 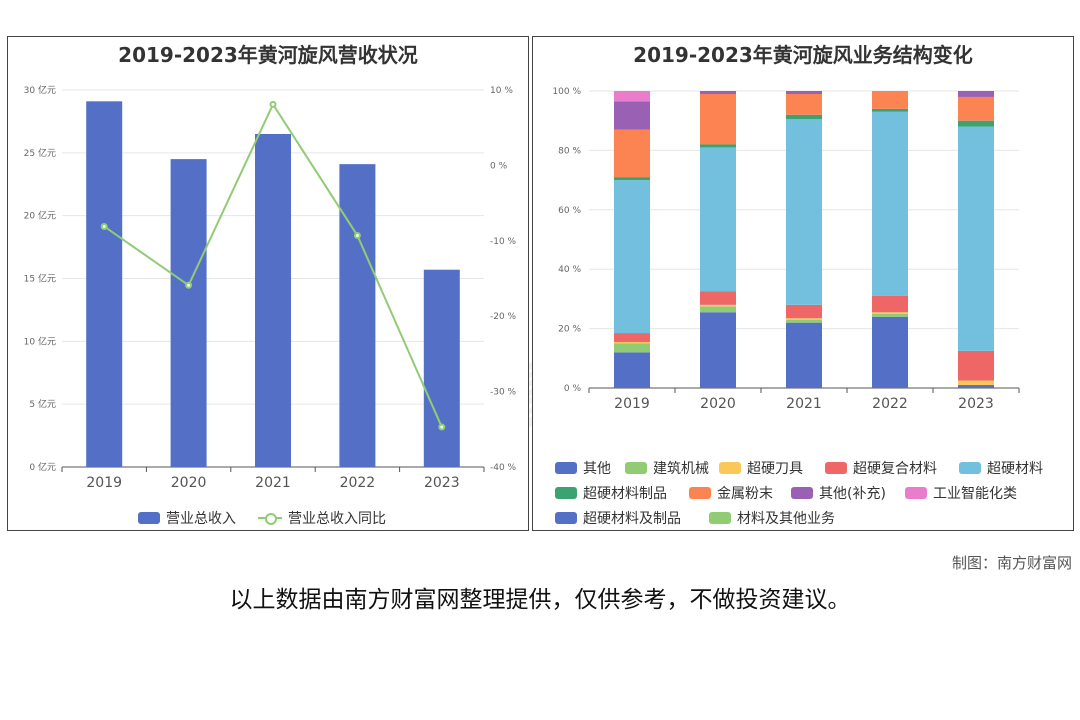 What do you see at coordinates (40, 90) in the screenshot?
I see `y-left-tick-label: 30 亿元` at bounding box center [40, 90].